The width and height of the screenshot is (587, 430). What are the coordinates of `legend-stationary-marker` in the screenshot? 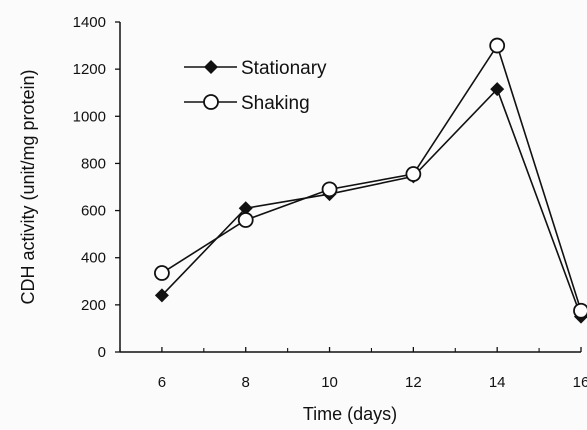 It's located at (211, 67).